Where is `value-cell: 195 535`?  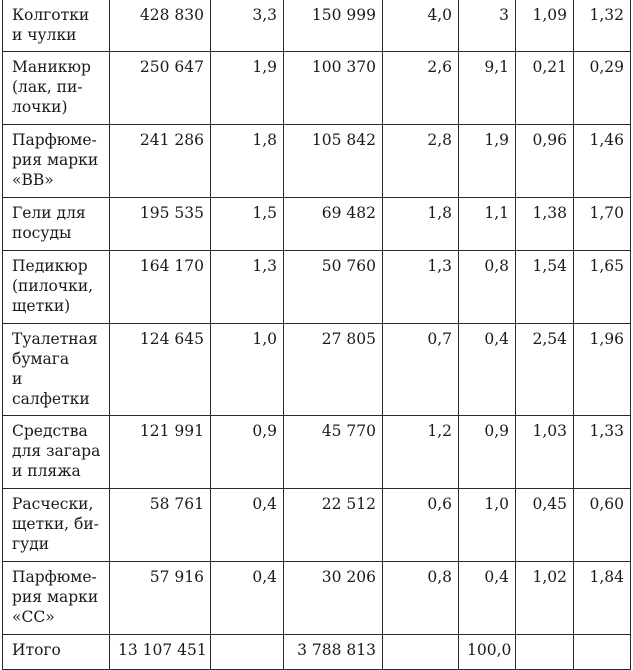
value-cell: 195 535 is located at coordinates (160, 224).